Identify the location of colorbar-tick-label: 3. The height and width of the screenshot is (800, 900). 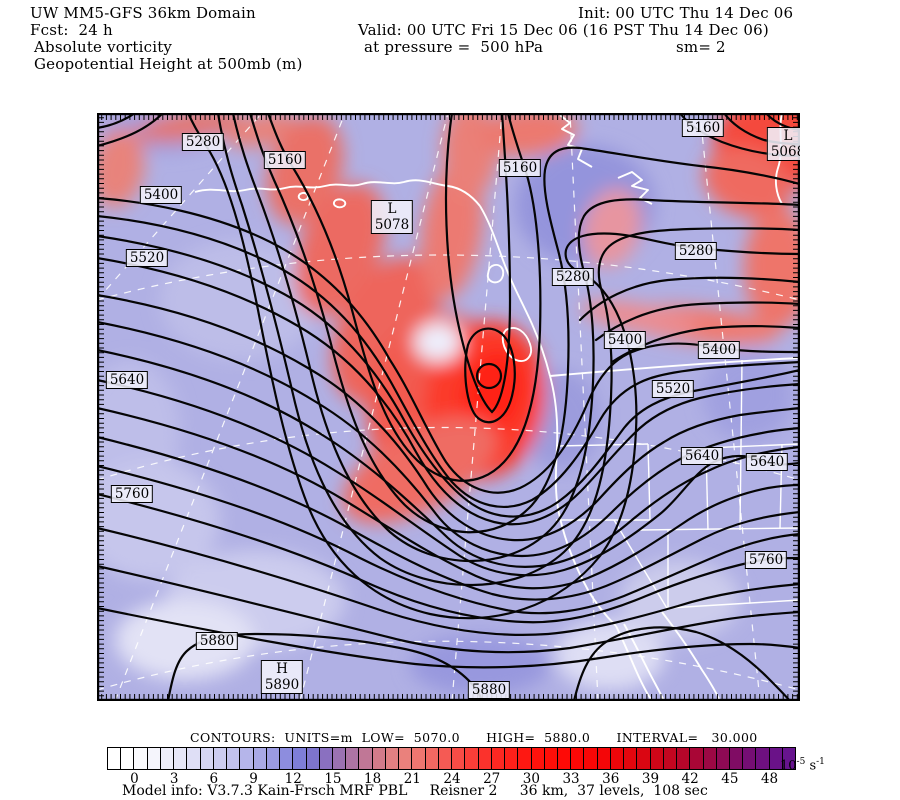
(174, 779).